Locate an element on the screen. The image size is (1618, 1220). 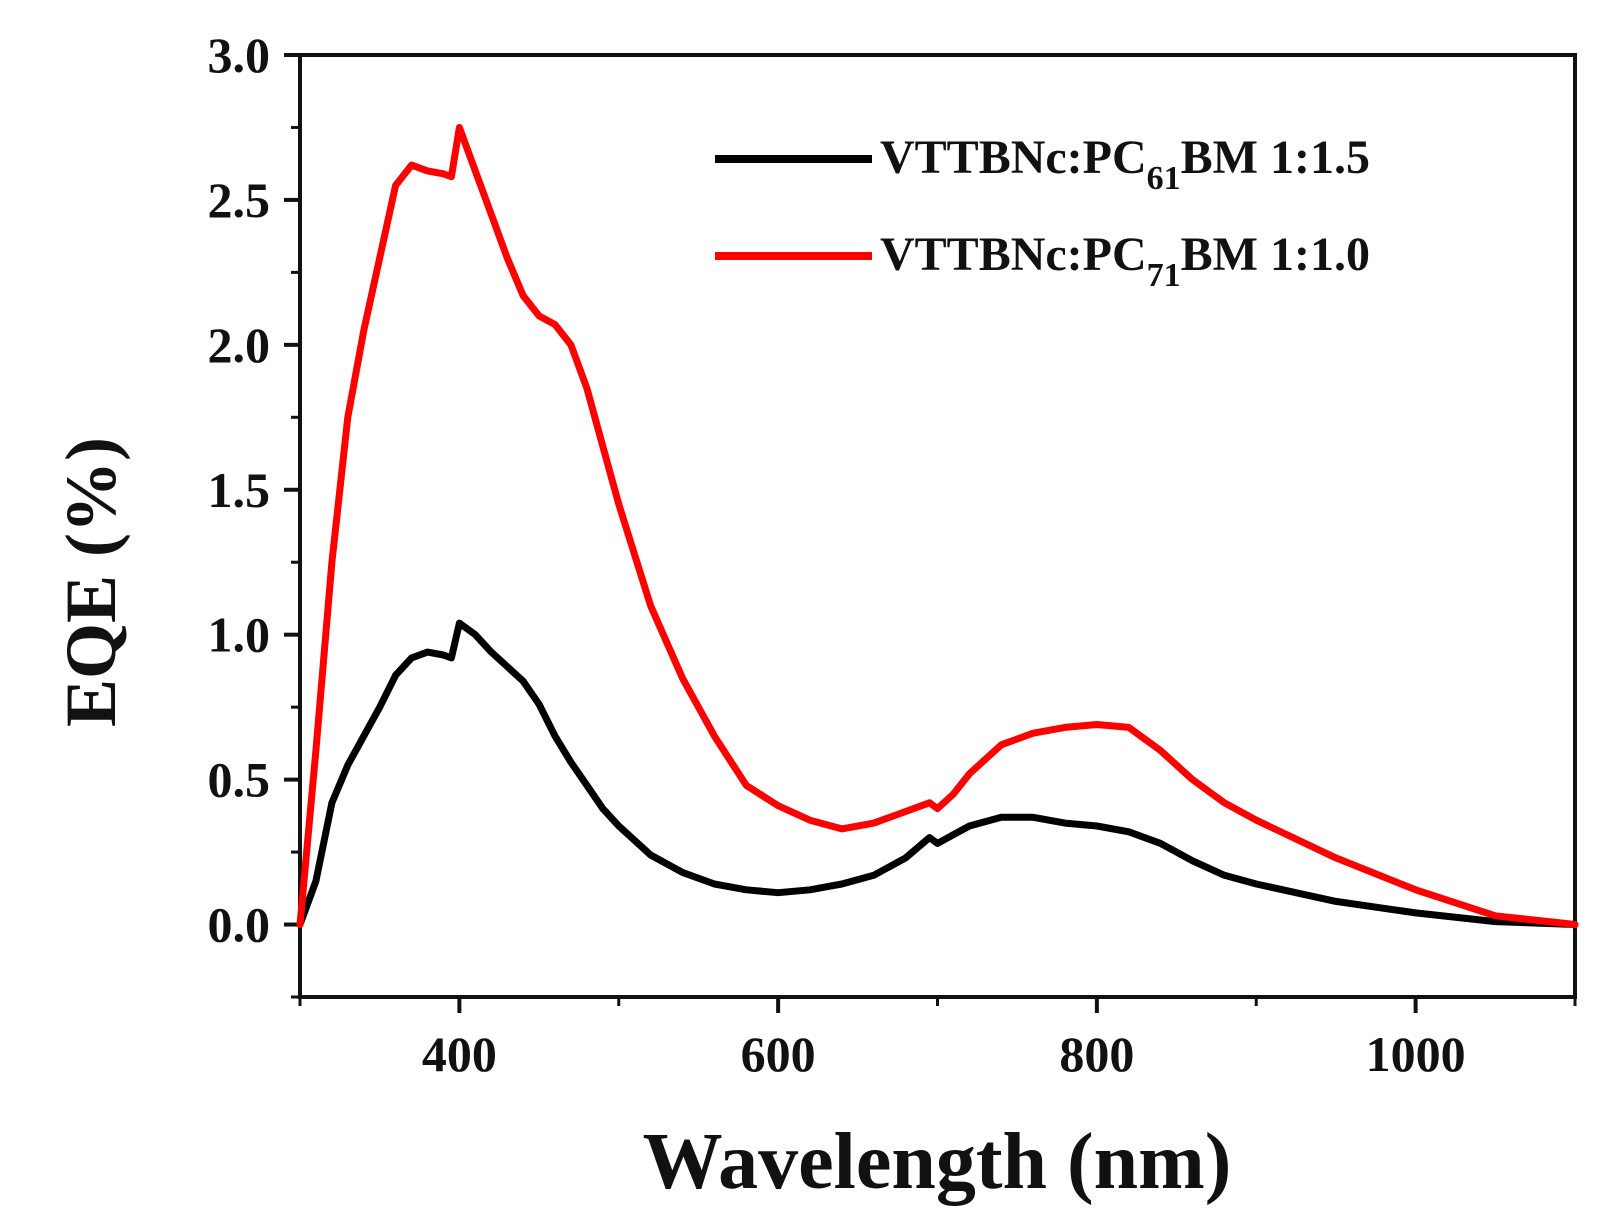
y-tick-label: 1.5 is located at coordinates (239, 490).